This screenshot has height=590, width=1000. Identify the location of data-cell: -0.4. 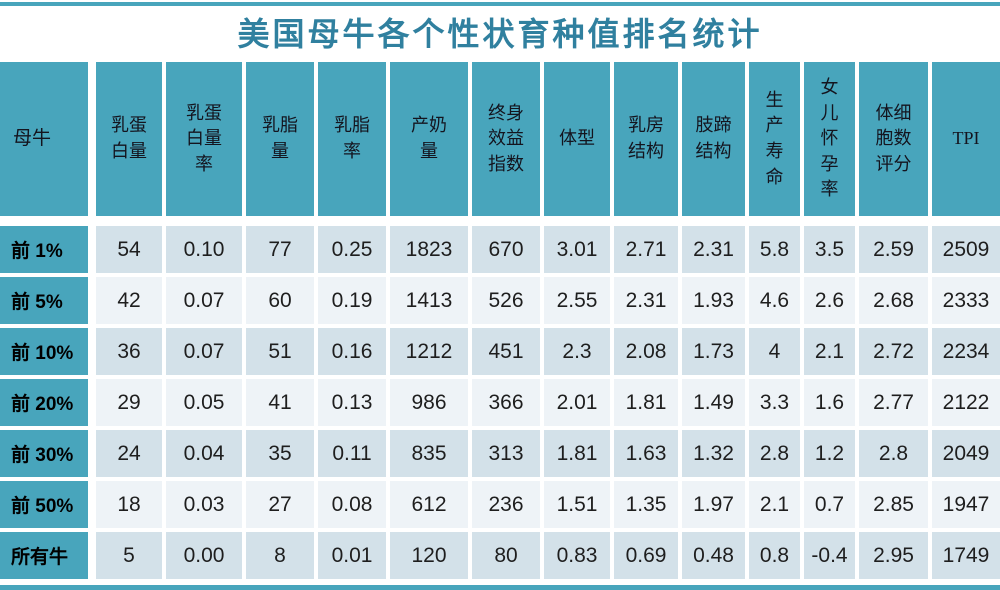
(831, 556).